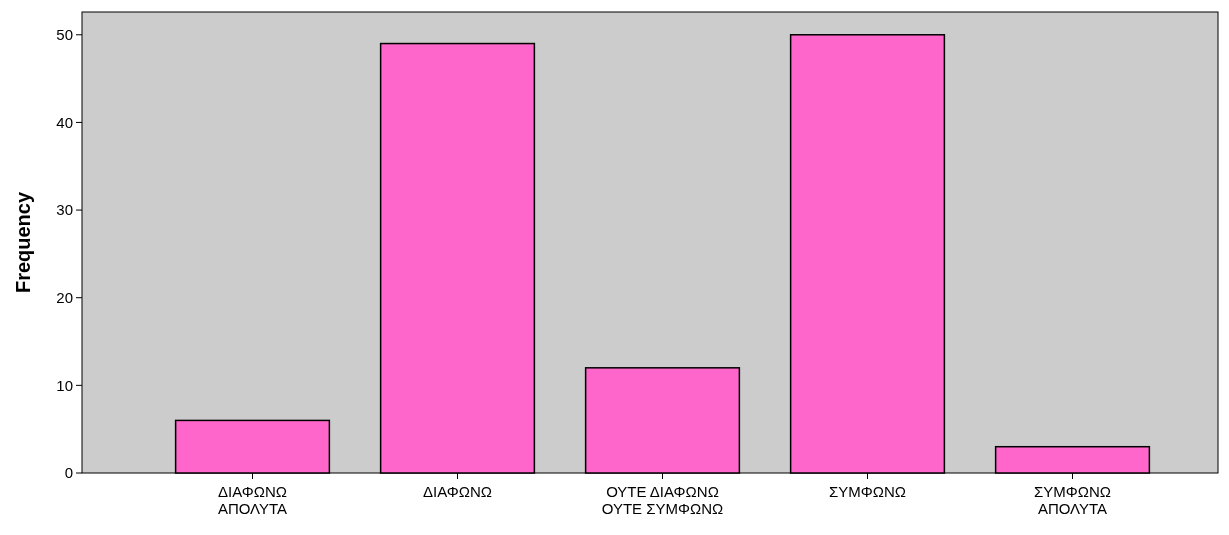 The image size is (1229, 535). I want to click on x-tick-label: ΔΙΑΦΩΝΩ ΑΠΟΛΥΤΑ, so click(252, 500).